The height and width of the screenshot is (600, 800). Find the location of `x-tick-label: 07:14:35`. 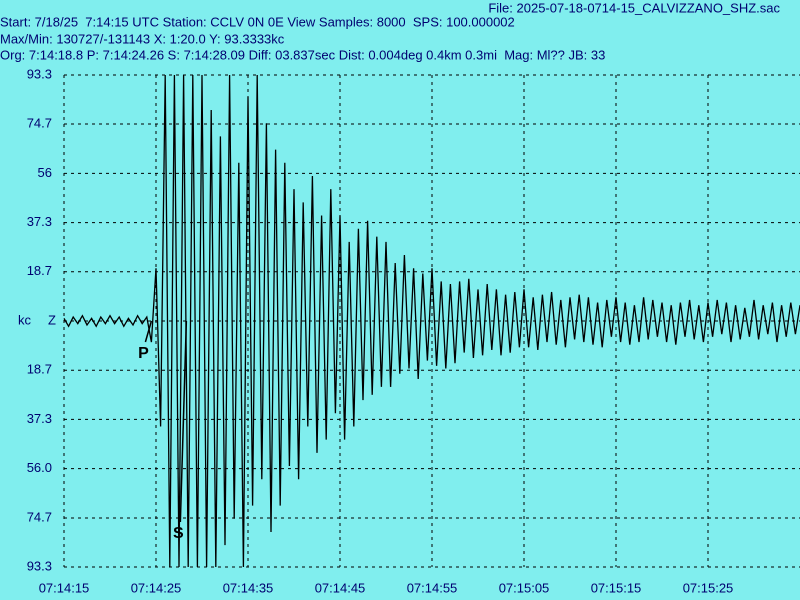

x-tick-label: 07:14:35 is located at coordinates (248, 587).